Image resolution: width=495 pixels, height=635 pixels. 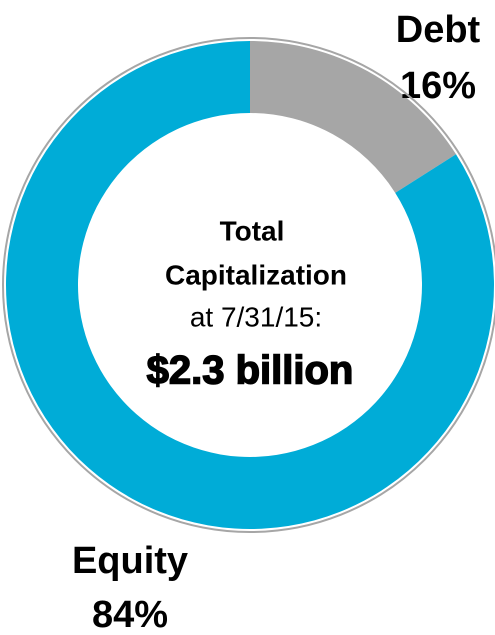 I want to click on center-label: at 7/31/15:, so click(x=256, y=316).